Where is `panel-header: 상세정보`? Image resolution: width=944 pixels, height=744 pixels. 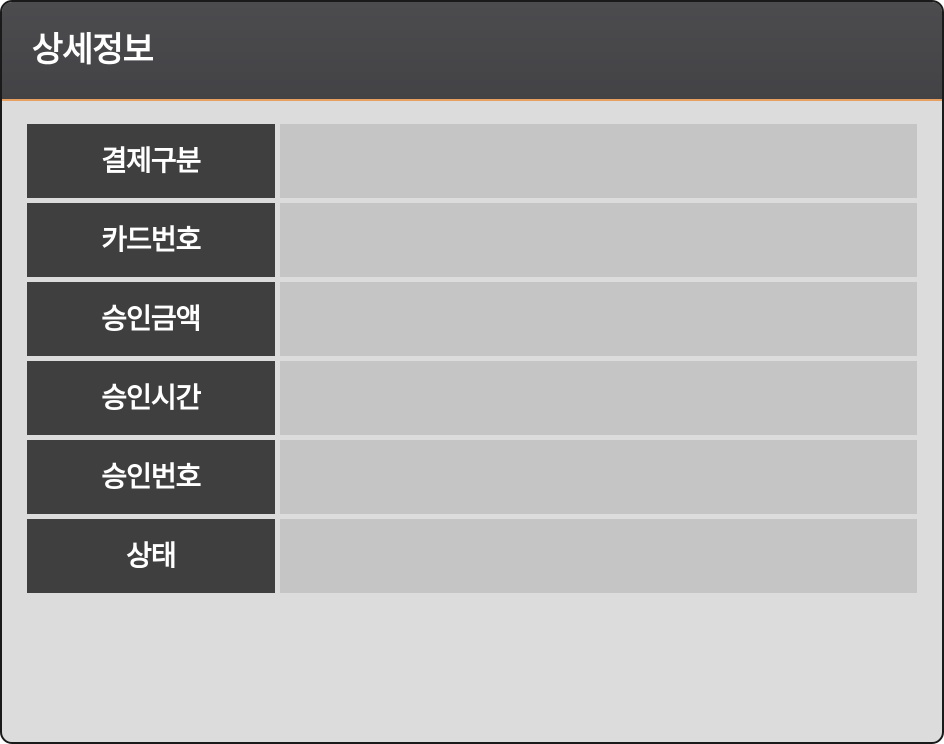
panel-header: 상세정보 is located at coordinates (472, 51).